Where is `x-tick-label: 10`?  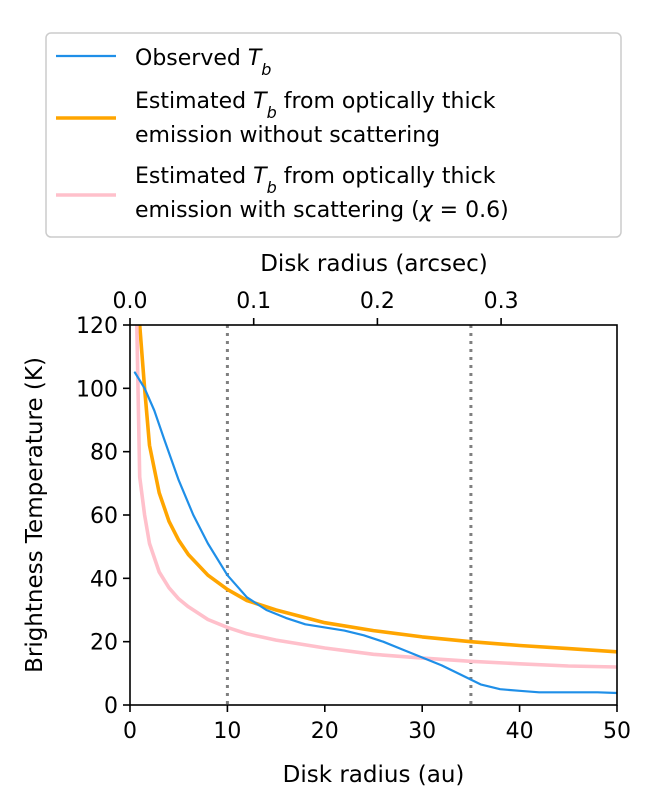 x-tick-label: 10 is located at coordinates (227, 731).